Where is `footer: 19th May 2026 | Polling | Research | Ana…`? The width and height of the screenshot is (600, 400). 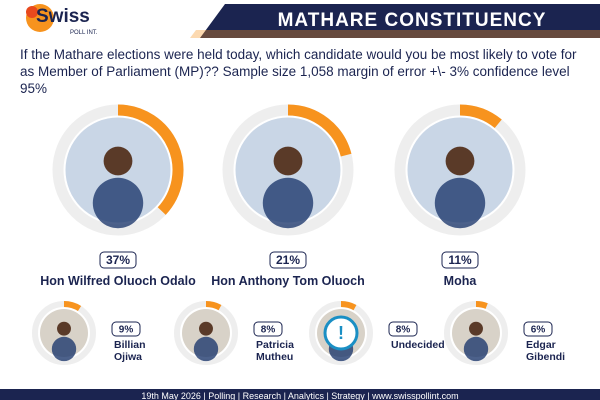
footer: 19th May 2026 | Polling | Research | Ana… is located at coordinates (300, 395).